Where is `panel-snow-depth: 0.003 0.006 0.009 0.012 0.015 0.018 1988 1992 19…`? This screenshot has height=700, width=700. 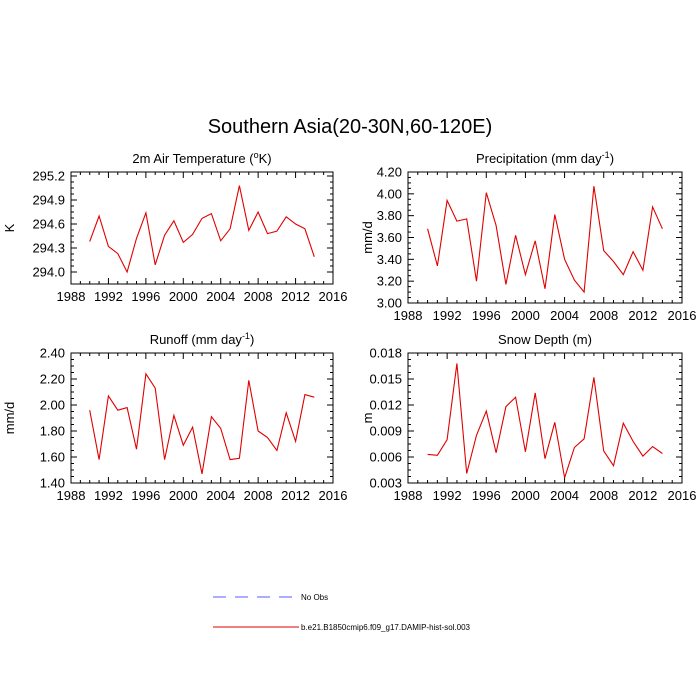
panel-snow-depth: 0.003 0.006 0.009 0.012 0.015 0.018 1988 1992 19… is located at coordinates (528, 417).